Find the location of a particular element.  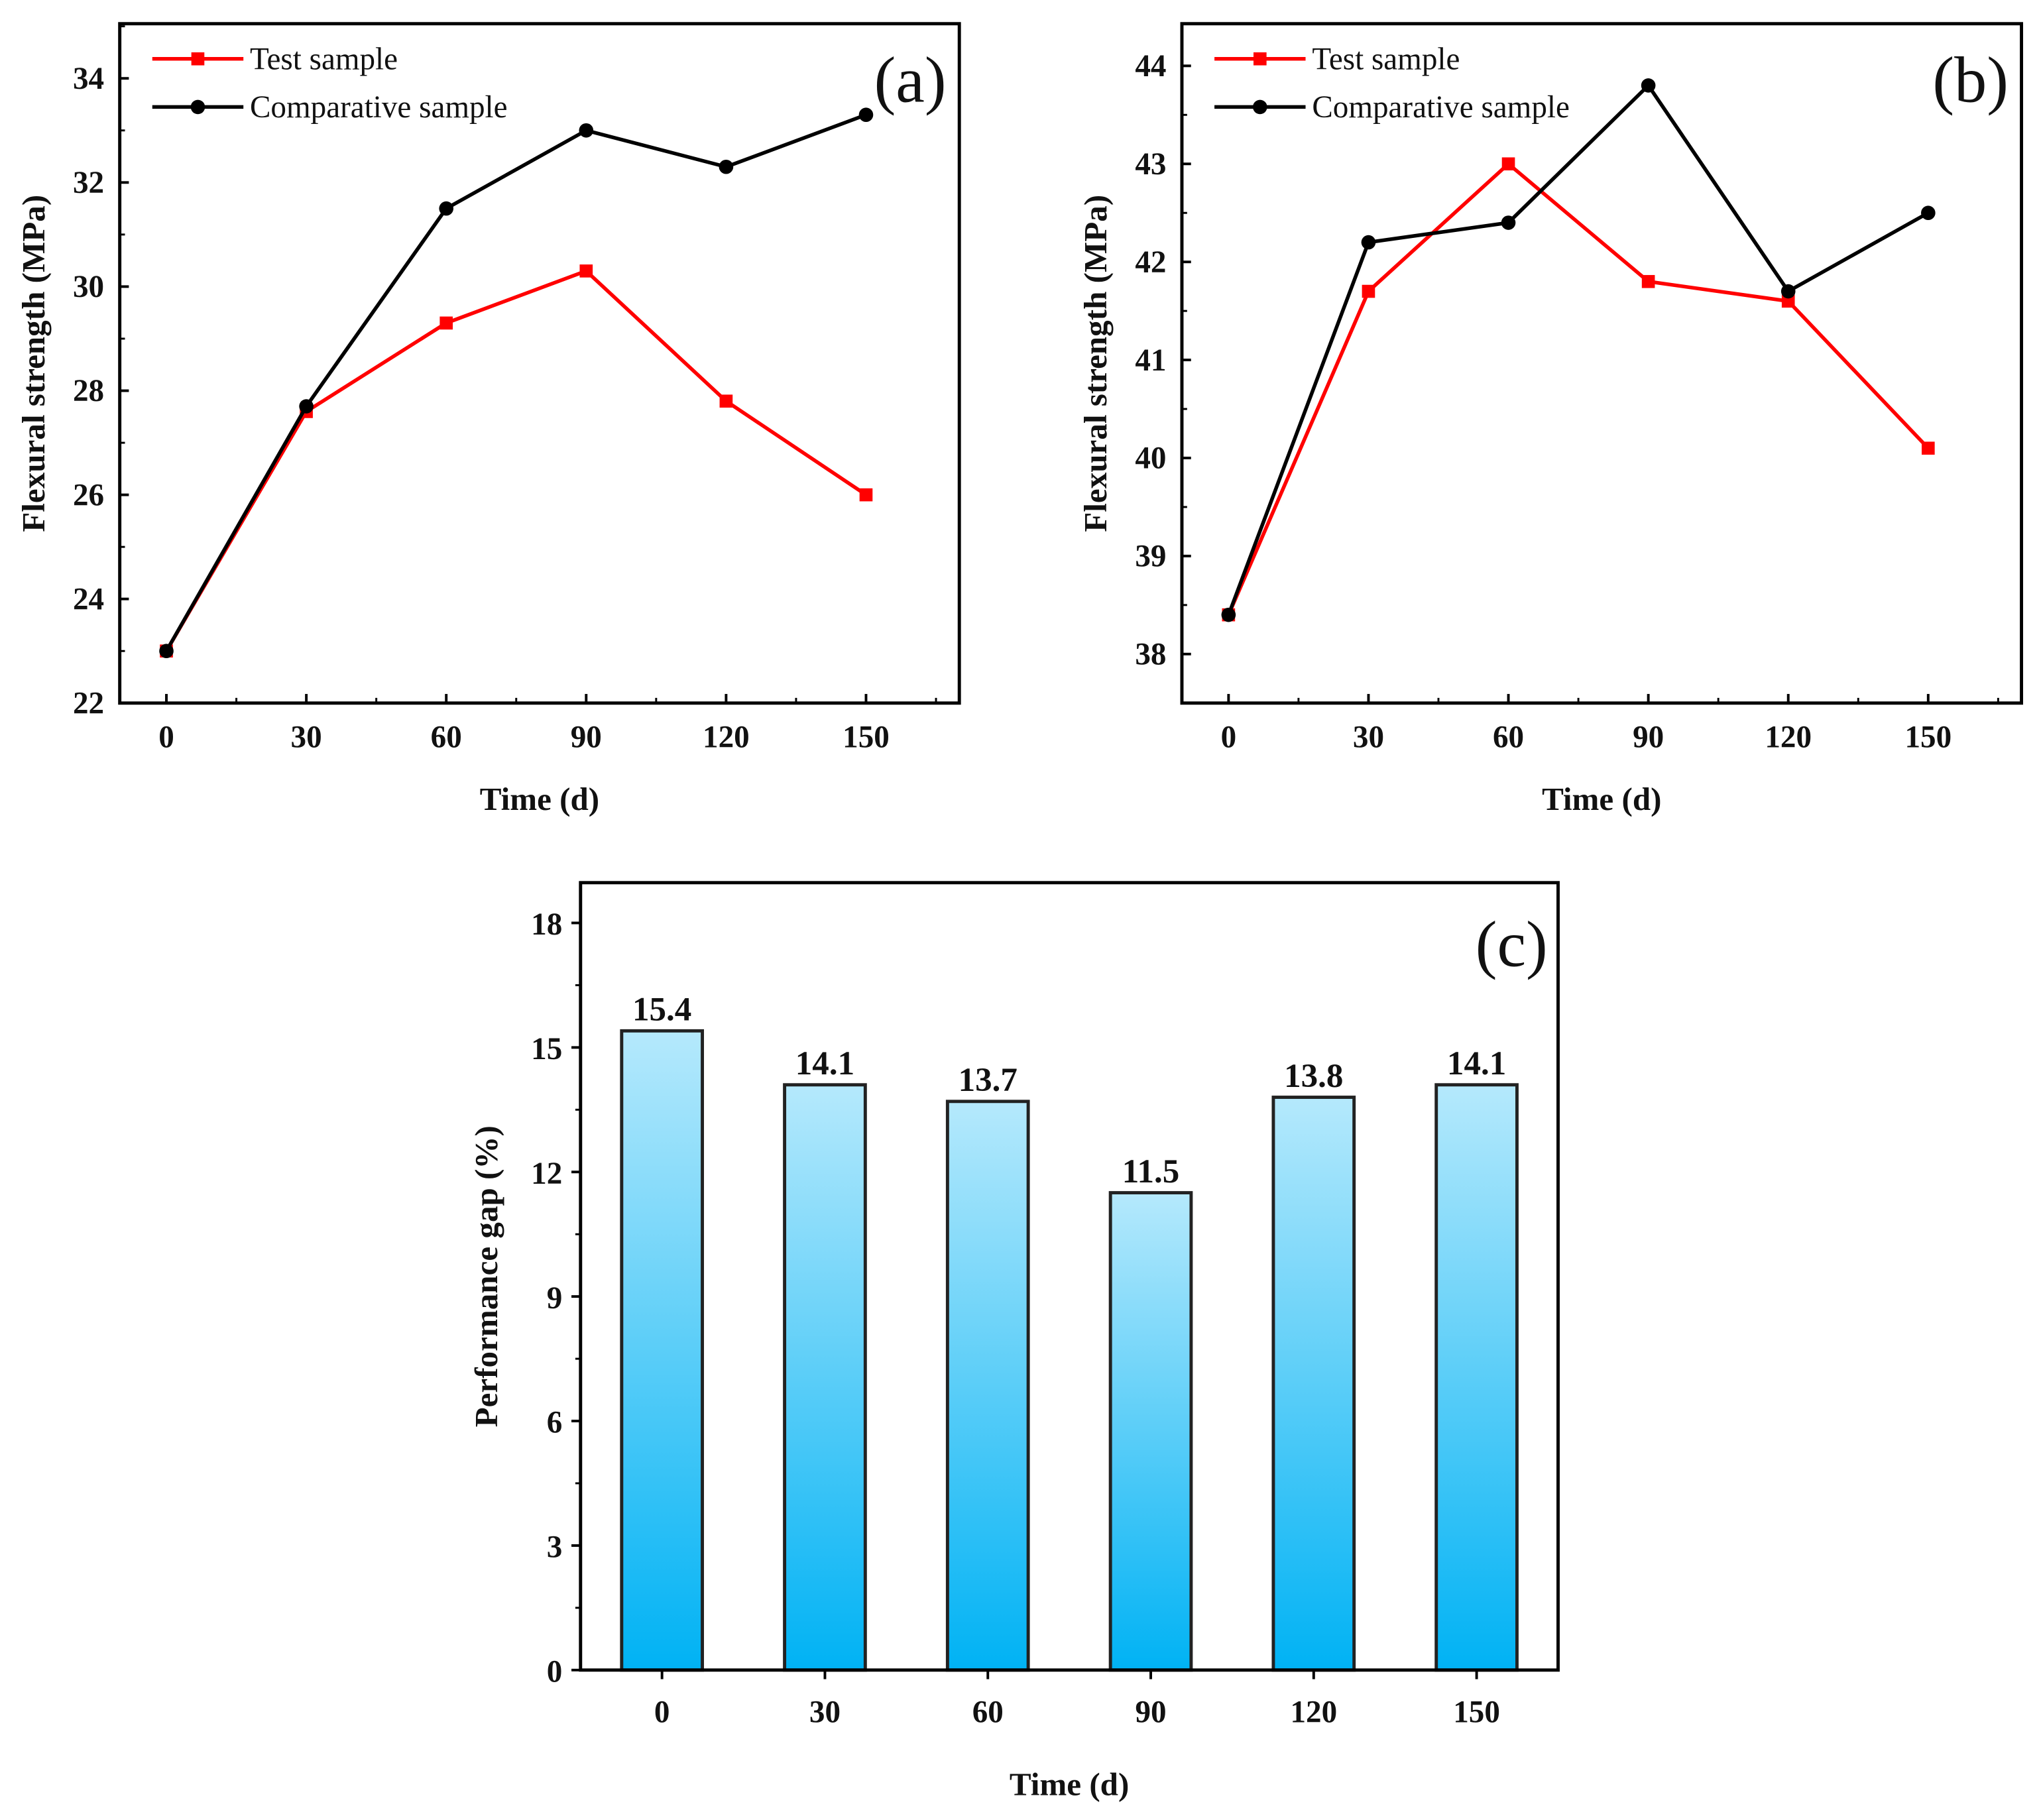

y-tick-label: 0 is located at coordinates (555, 1671).